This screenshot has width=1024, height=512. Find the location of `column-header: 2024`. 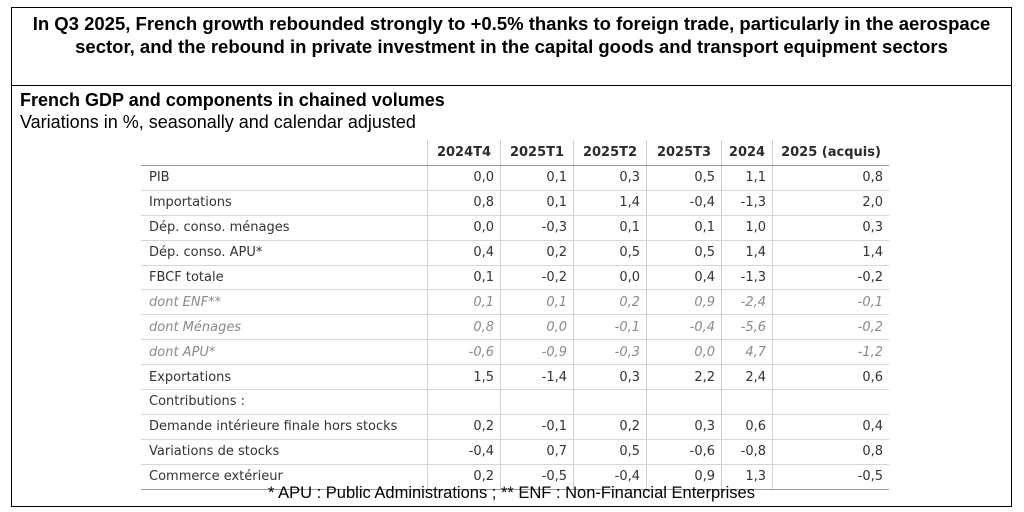

column-header: 2024 is located at coordinates (747, 153).